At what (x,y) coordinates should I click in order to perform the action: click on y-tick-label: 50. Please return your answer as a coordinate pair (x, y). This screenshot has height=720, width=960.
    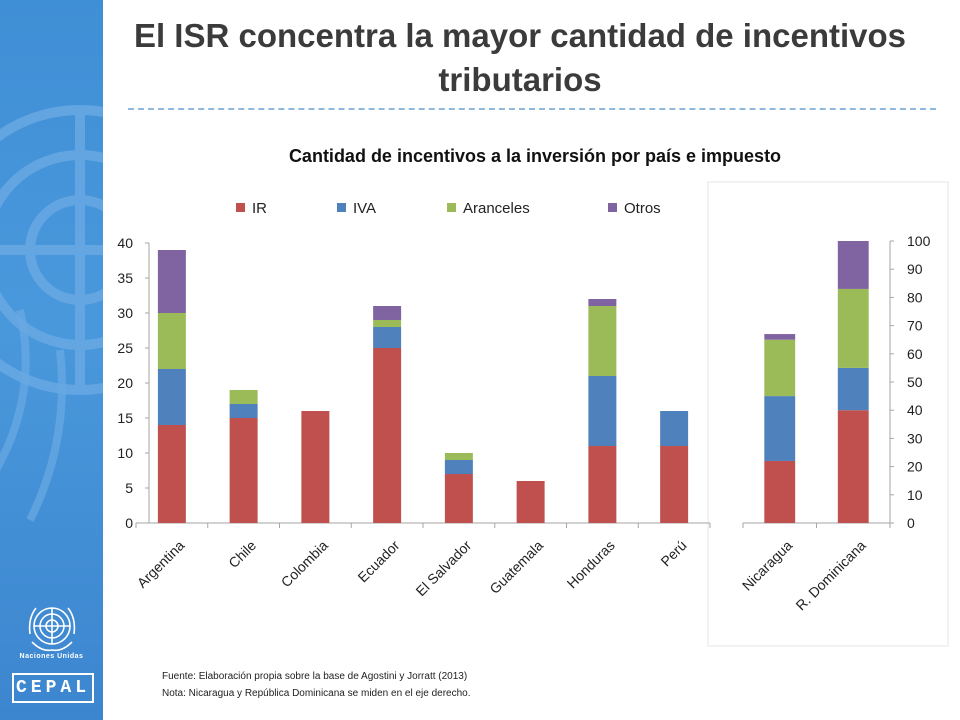
    Looking at the image, I should click on (915, 382).